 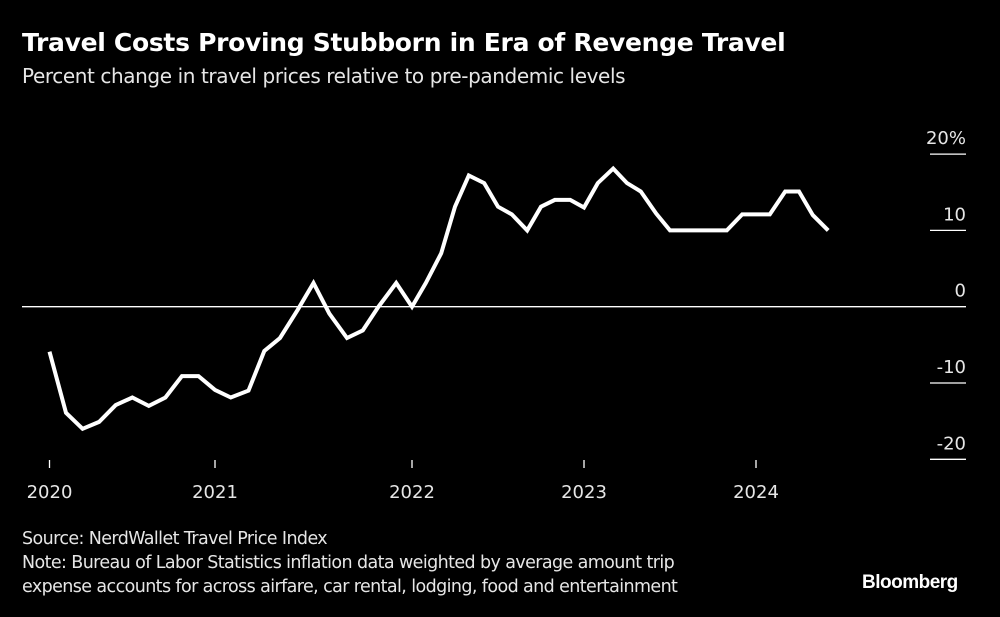 What do you see at coordinates (910, 582) in the screenshot?
I see `bloomberg-logo: Bloomberg` at bounding box center [910, 582].